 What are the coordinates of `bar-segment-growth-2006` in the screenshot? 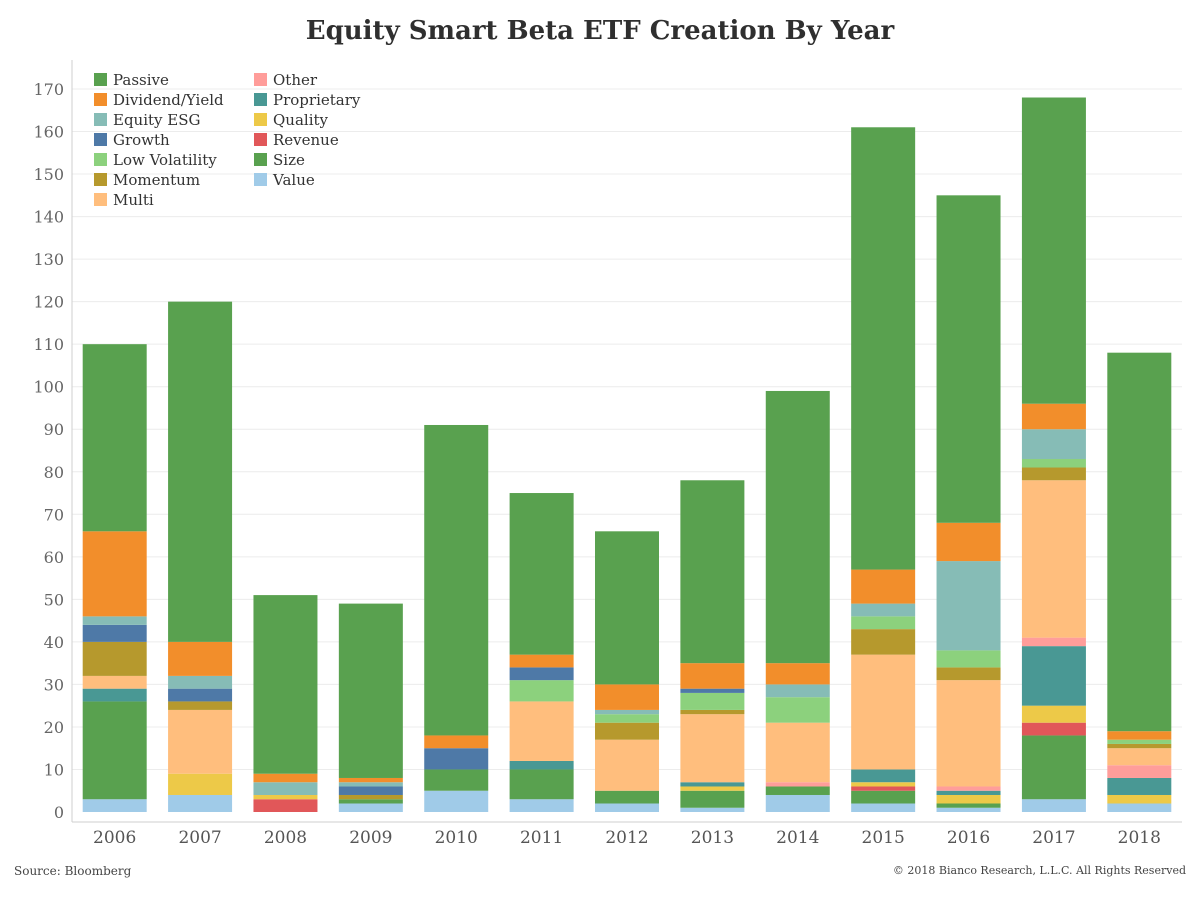 It's located at (114, 633).